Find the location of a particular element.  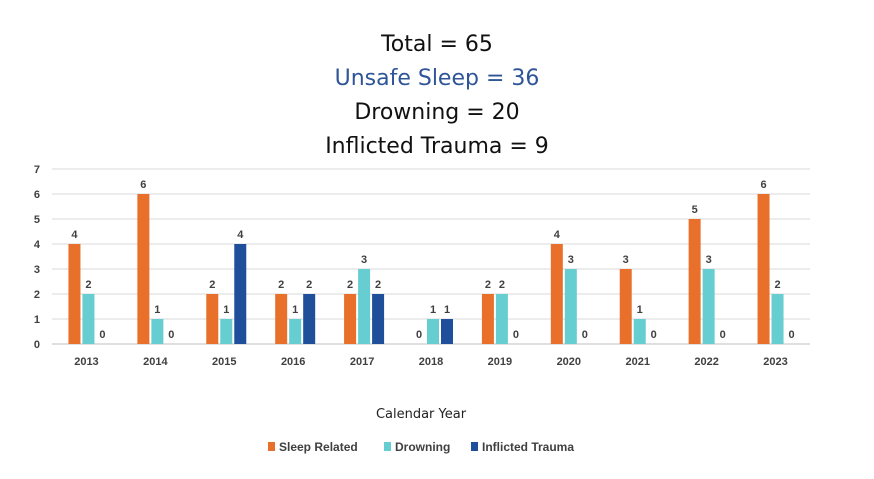

x-tick-label: 2015 is located at coordinates (224, 362).